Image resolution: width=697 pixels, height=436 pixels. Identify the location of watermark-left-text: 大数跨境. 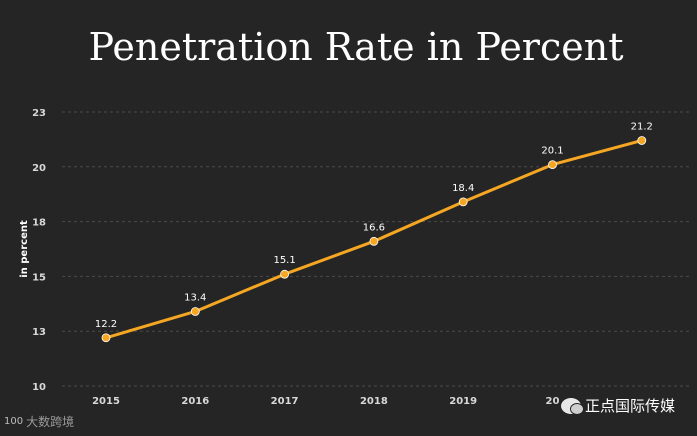
(50, 422).